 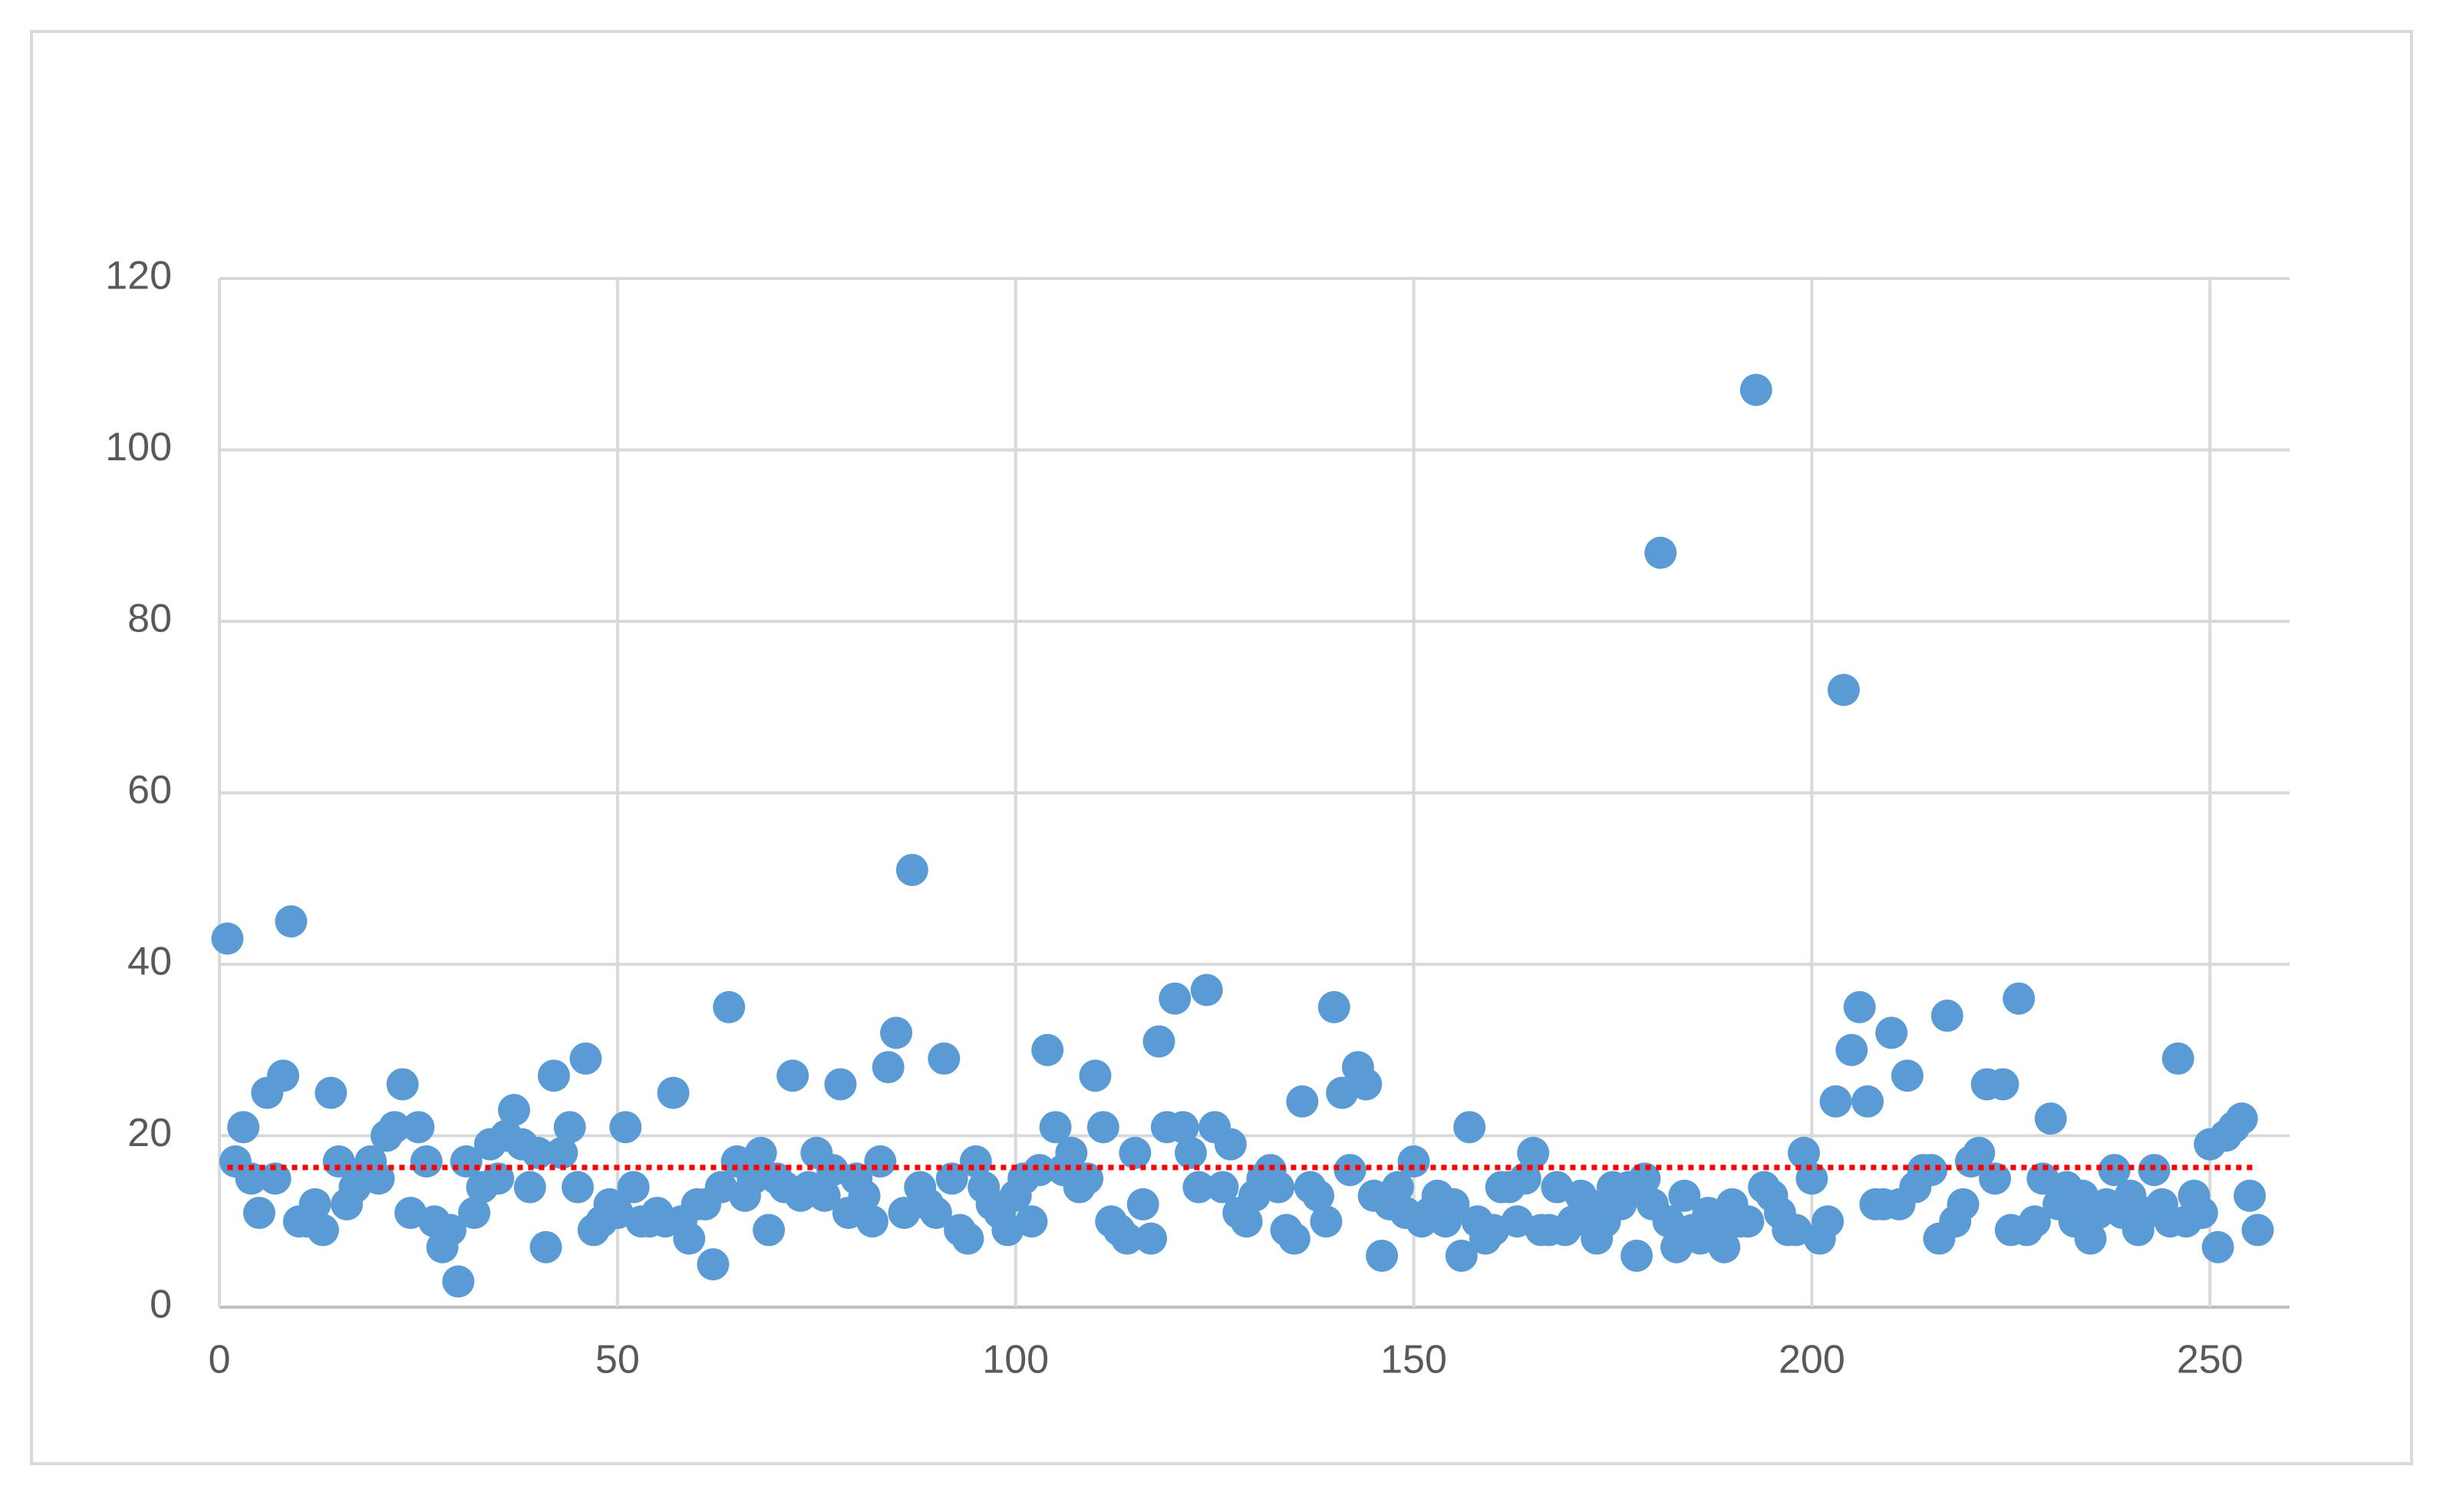 What do you see at coordinates (1414, 1360) in the screenshot?
I see `x-tick-label: 150` at bounding box center [1414, 1360].